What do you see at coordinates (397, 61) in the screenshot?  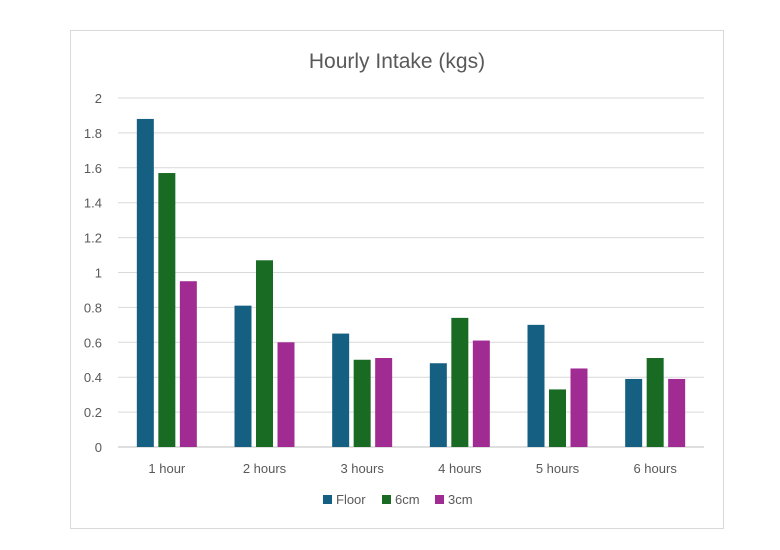 I see `chart-title: Hourly Intake (kgs)` at bounding box center [397, 61].